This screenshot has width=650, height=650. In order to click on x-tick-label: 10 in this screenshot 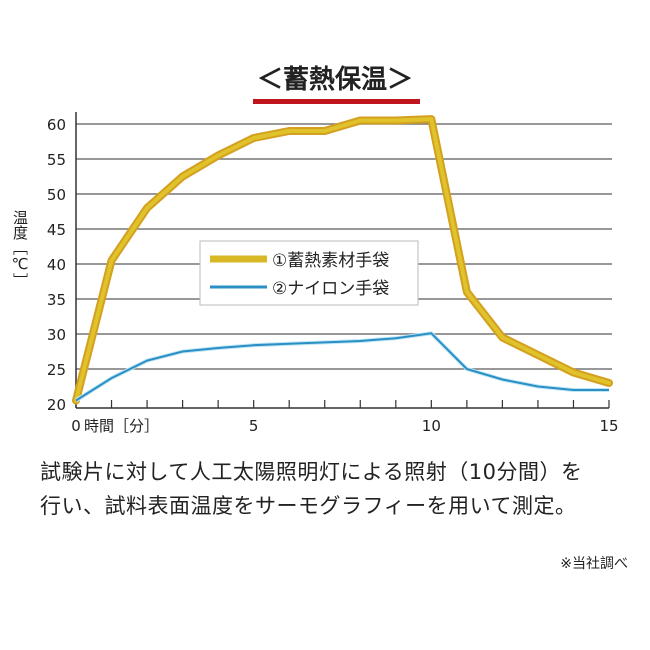, I will do `click(431, 426)`.